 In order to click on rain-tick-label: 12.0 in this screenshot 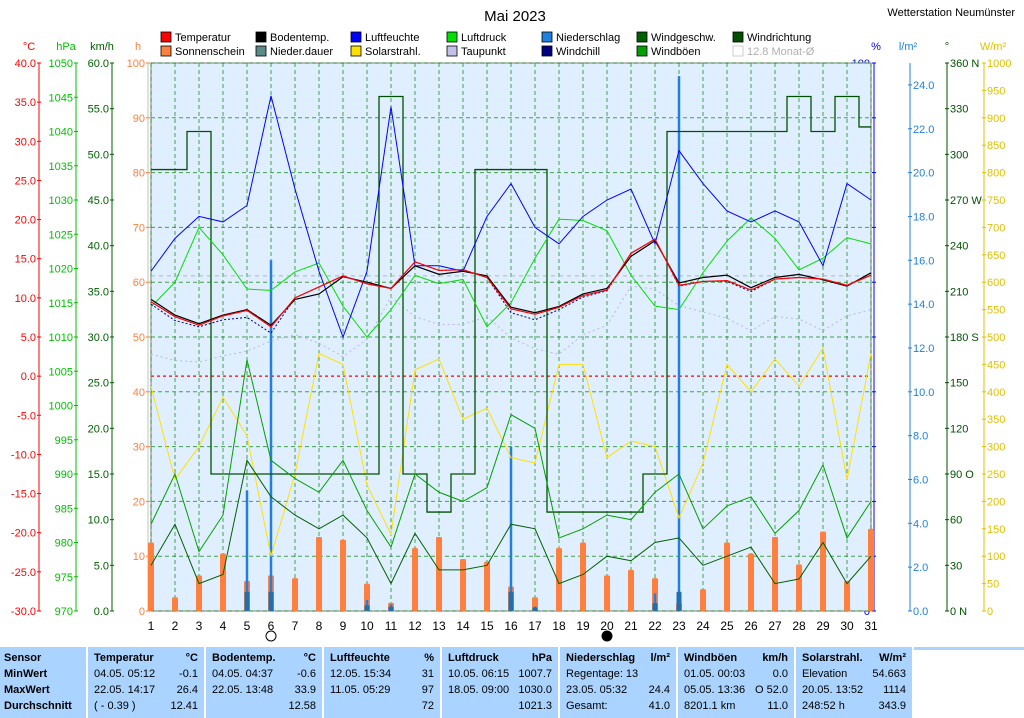, I will do `click(923, 349)`.